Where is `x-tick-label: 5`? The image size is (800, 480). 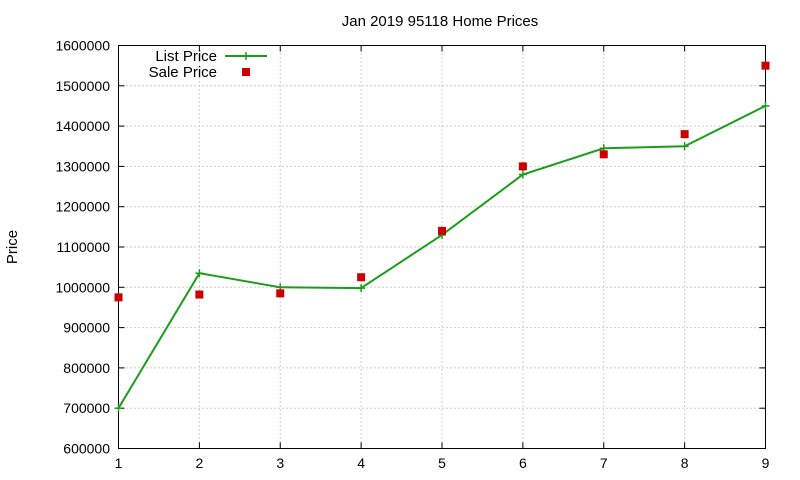
x-tick-label: 5 is located at coordinates (442, 463).